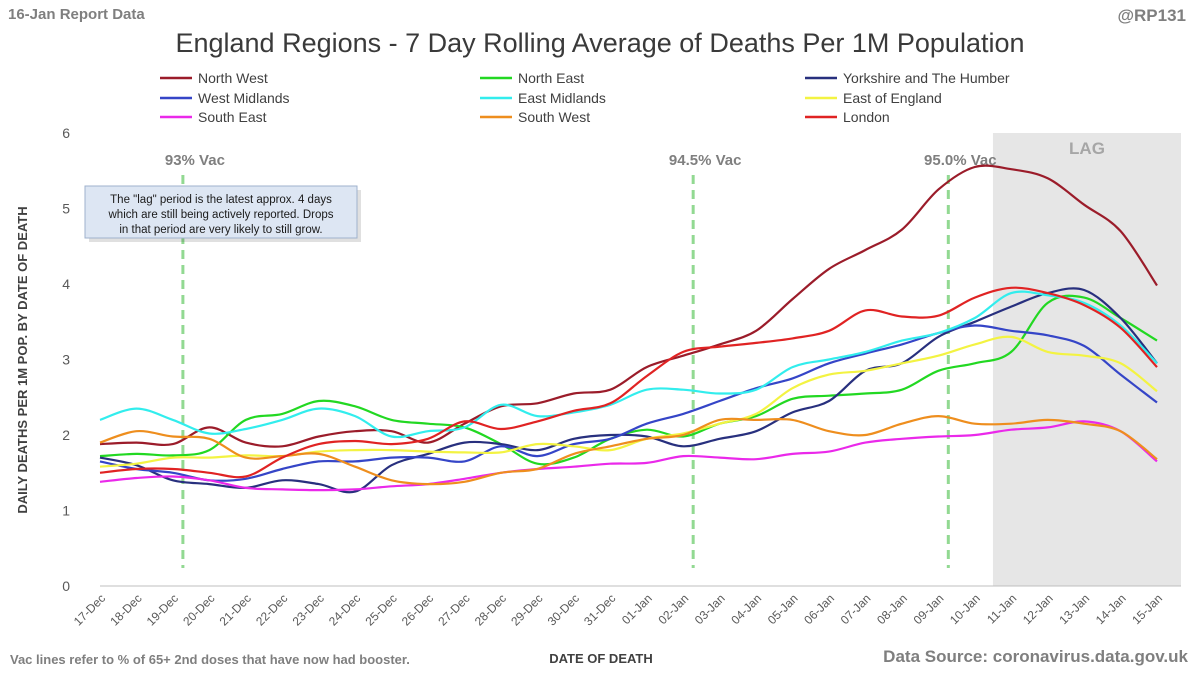 The width and height of the screenshot is (1200, 675). Describe the element at coordinates (710, 609) in the screenshot. I see `x-tick-label: 03-Jan` at that location.